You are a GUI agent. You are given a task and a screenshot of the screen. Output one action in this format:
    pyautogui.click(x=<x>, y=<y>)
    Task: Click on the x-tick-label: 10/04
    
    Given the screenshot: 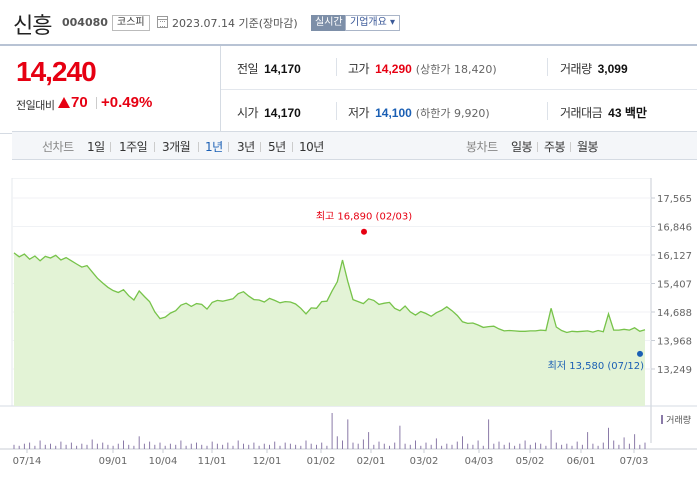 What is the action you would take?
    pyautogui.click(x=163, y=461)
    